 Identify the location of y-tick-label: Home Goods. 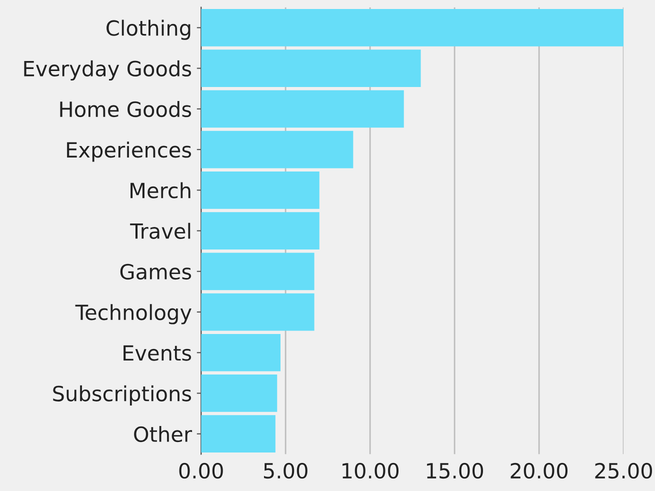
(126, 109).